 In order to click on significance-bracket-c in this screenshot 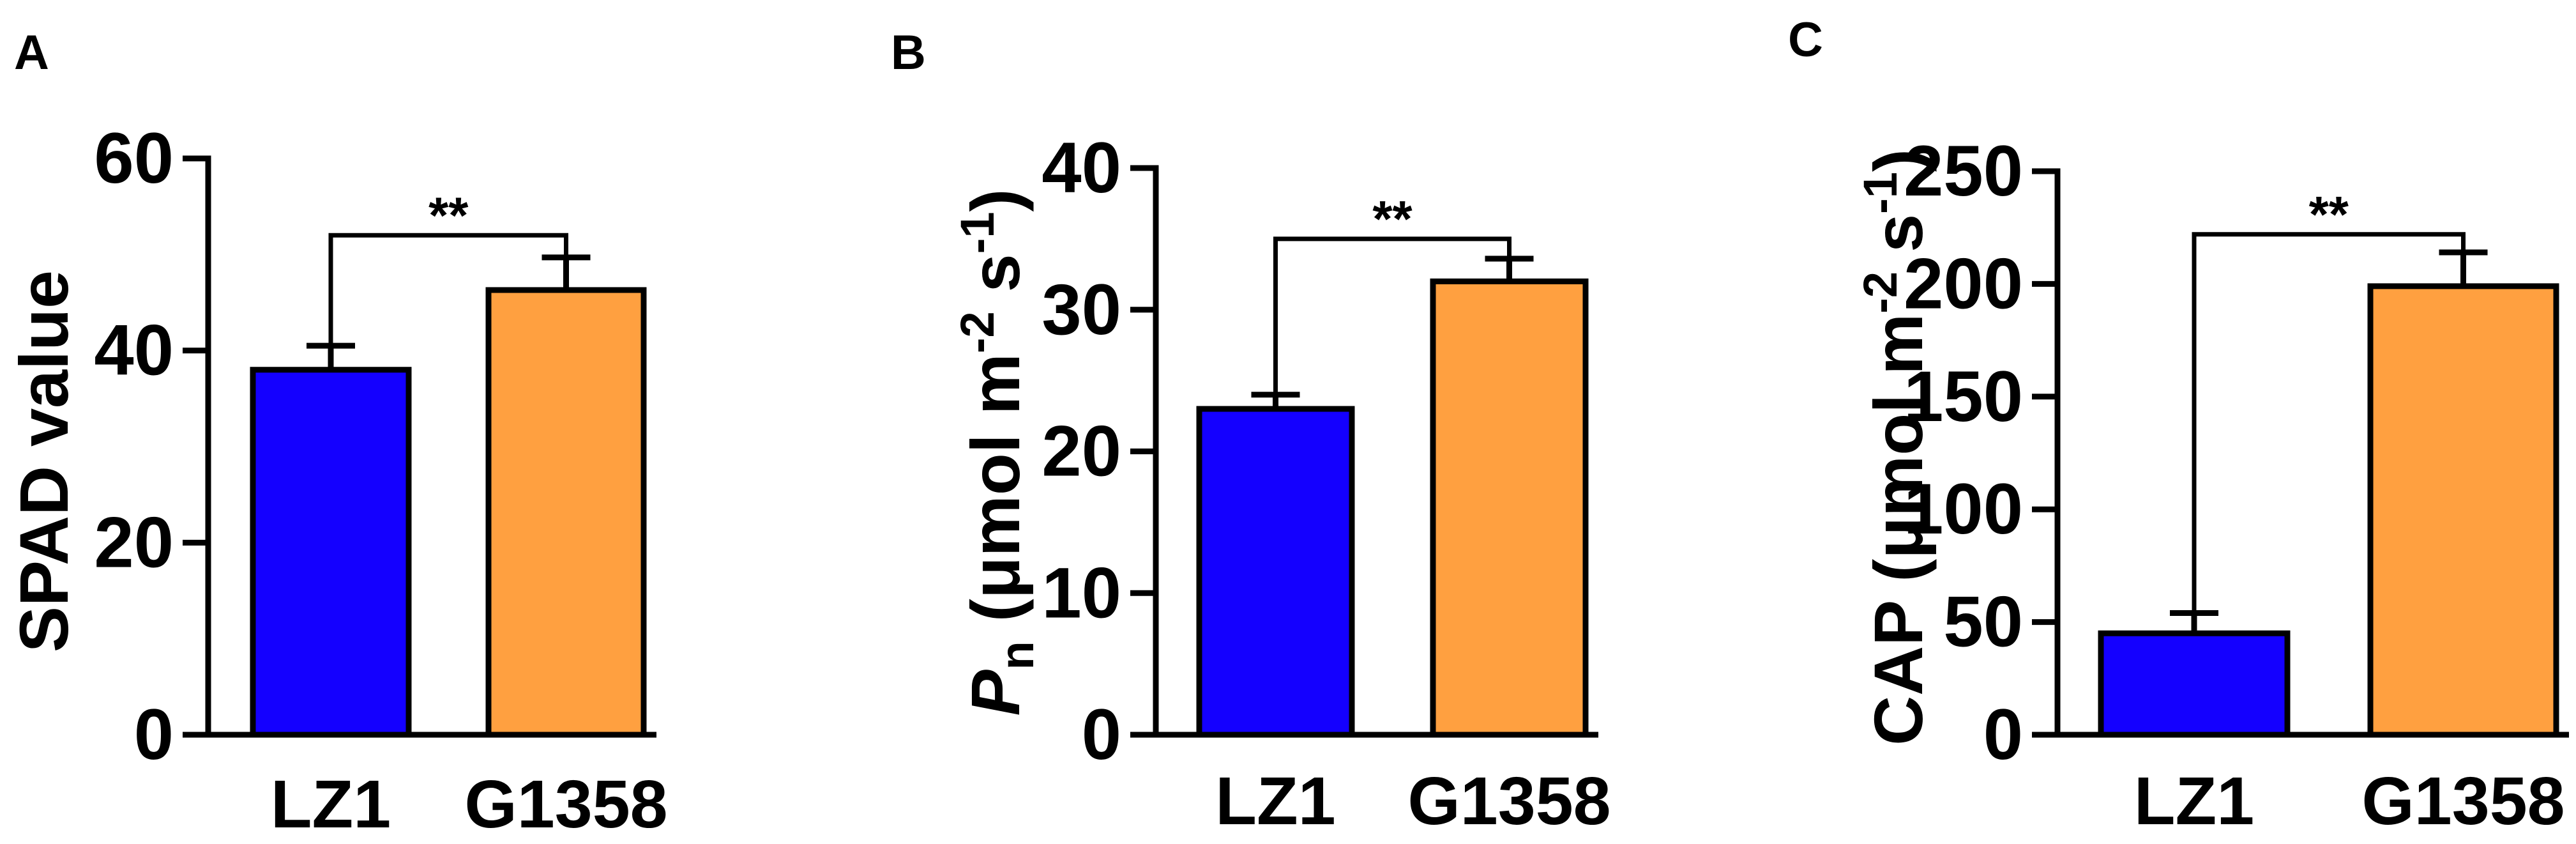, I will do `click(2329, 422)`.